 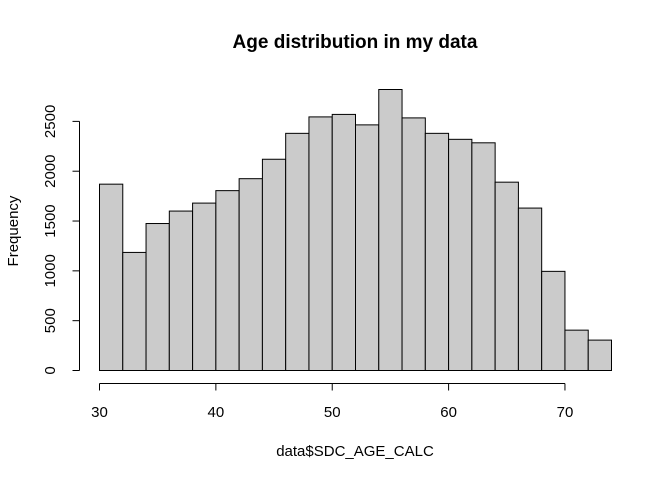 I want to click on chart-title: Age distribution in my data, so click(x=355, y=42).